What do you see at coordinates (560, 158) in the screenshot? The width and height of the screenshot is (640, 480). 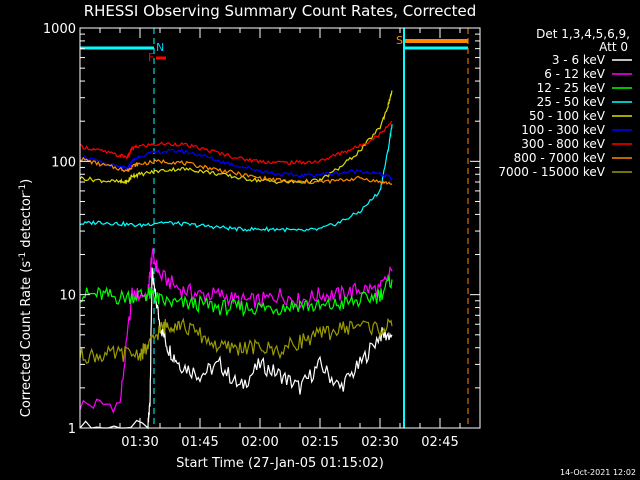 I see `legend-label: 800 - 7000 keV` at bounding box center [560, 158].